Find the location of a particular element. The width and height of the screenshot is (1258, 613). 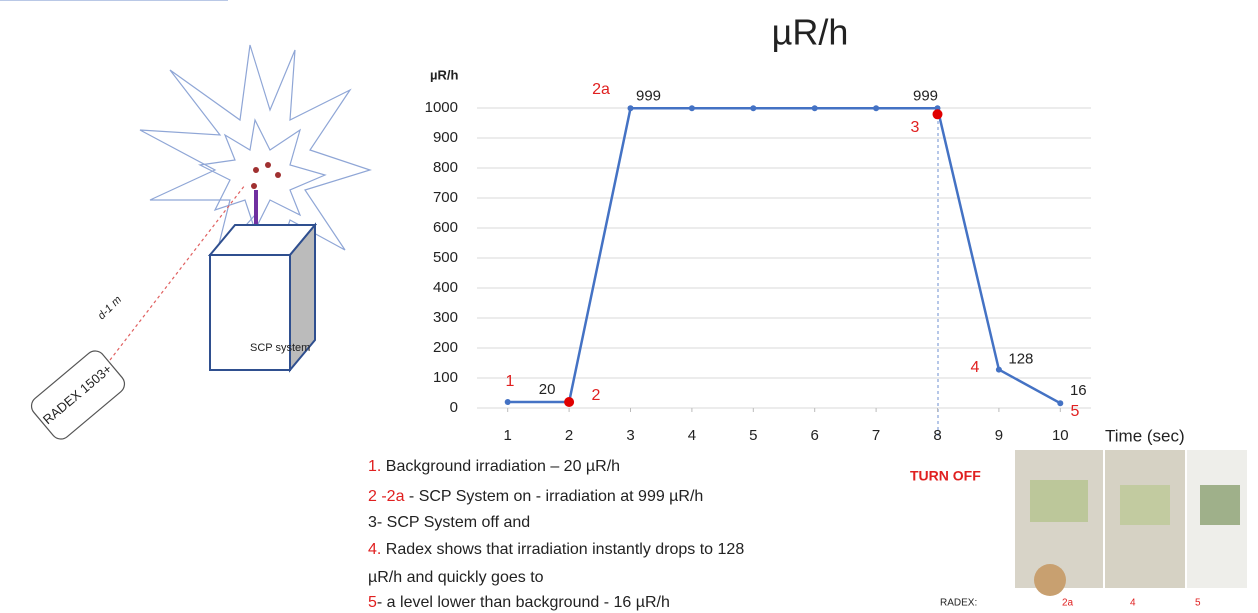

x-tick-label: 6 is located at coordinates (815, 435).